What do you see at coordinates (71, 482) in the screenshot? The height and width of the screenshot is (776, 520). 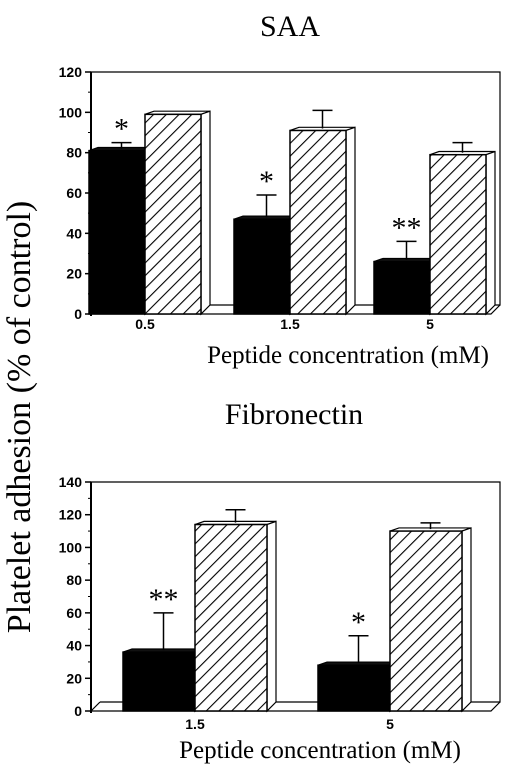 I see `y-tick-label: 140` at bounding box center [71, 482].